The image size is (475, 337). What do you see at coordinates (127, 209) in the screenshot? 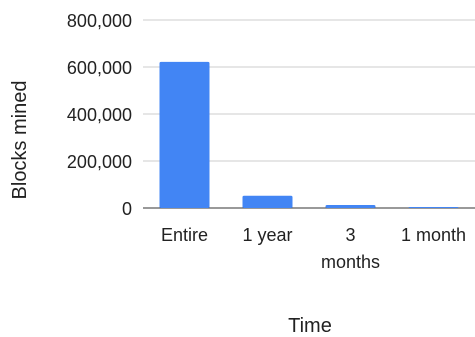
I see `y-tick-label: 0` at bounding box center [127, 209].